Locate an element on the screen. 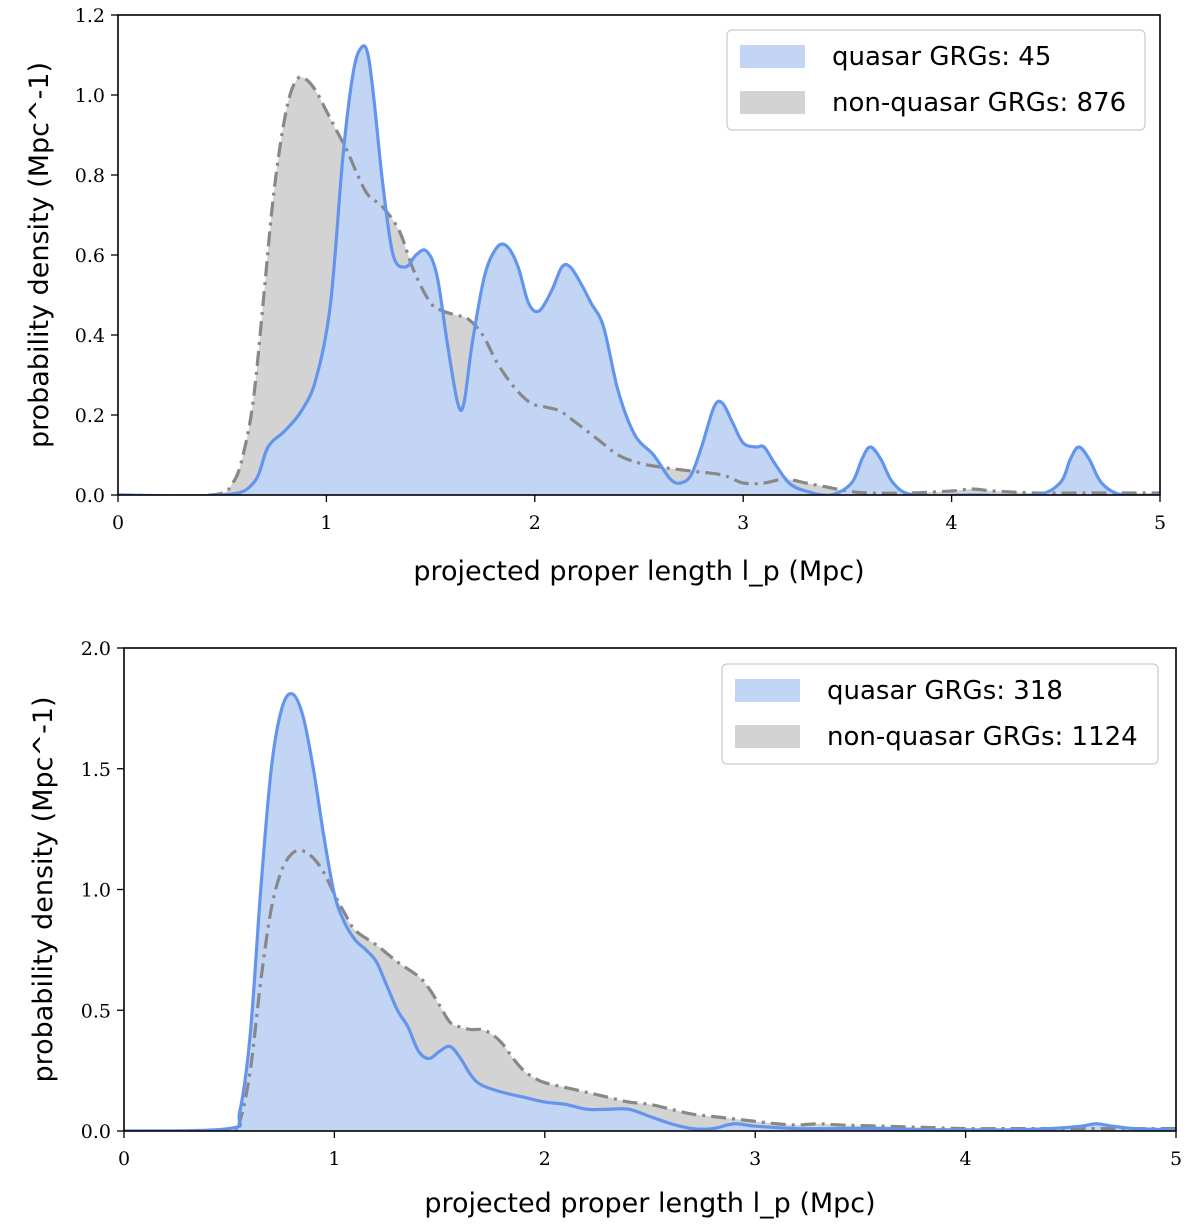  legend-label-0: quasar GRGs: 45 is located at coordinates (941, 57).